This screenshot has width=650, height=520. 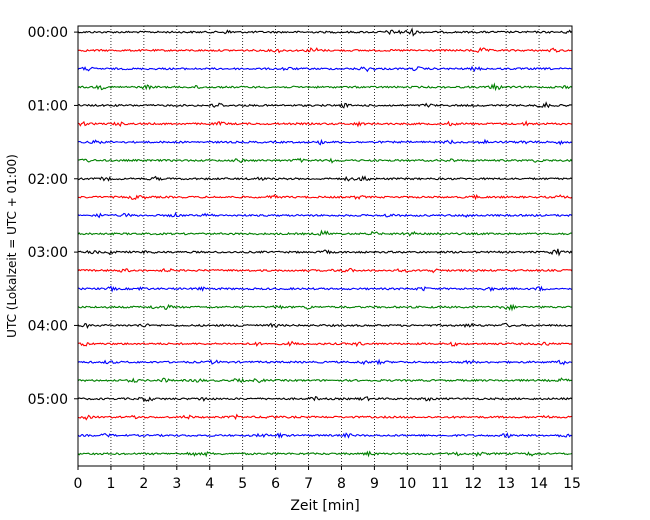 What do you see at coordinates (308, 484) in the screenshot?
I see `x-tick-label: 7` at bounding box center [308, 484].